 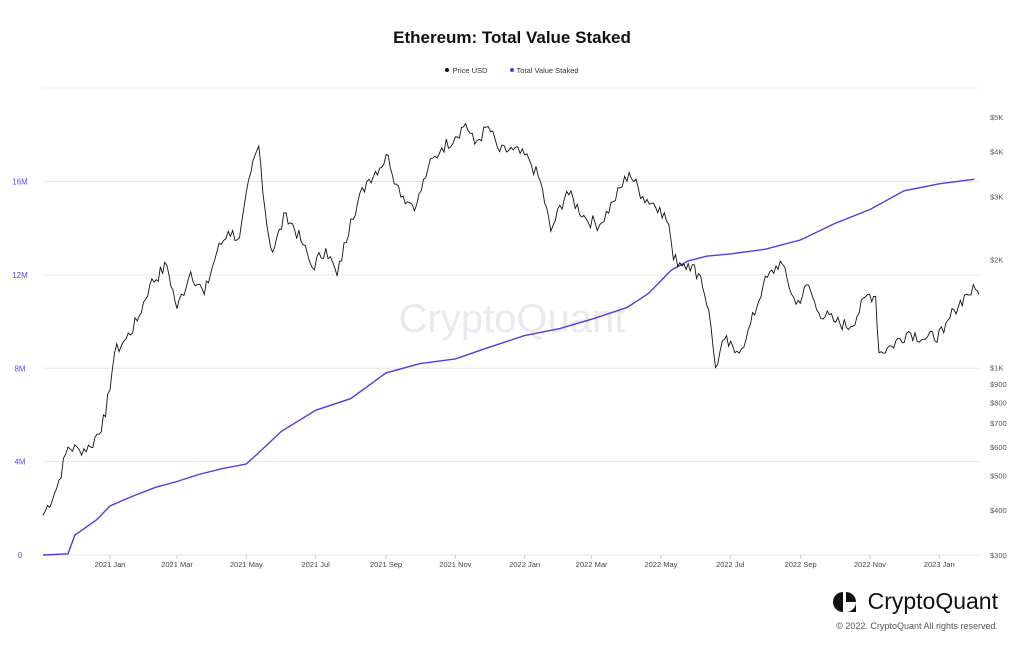 What do you see at coordinates (20, 275) in the screenshot?
I see `y-left-tick-label: 12M` at bounding box center [20, 275].